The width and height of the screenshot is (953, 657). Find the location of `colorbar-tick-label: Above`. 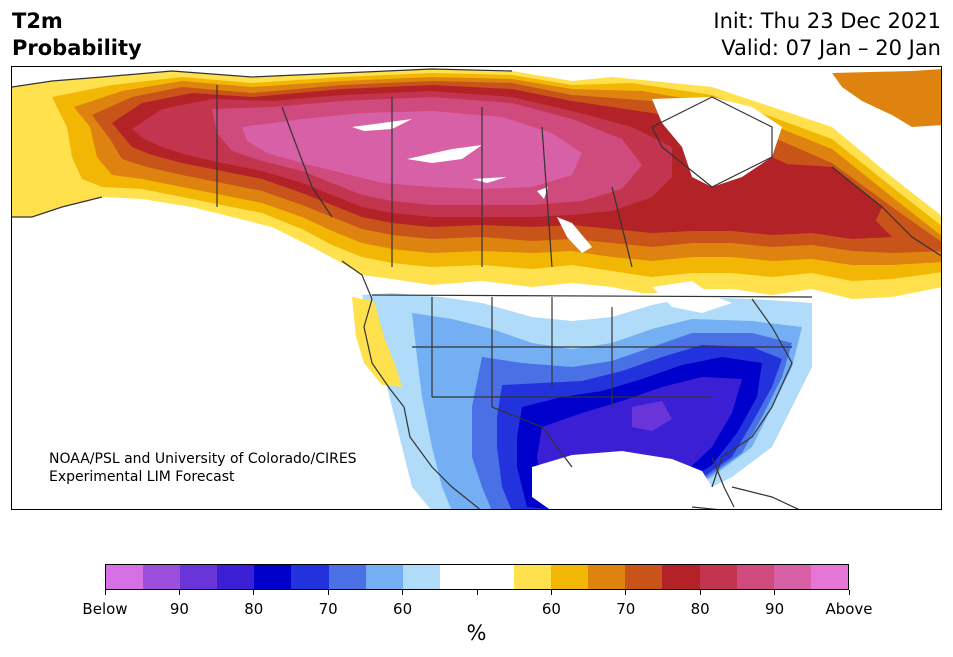

colorbar-tick-label: Above is located at coordinates (849, 609).